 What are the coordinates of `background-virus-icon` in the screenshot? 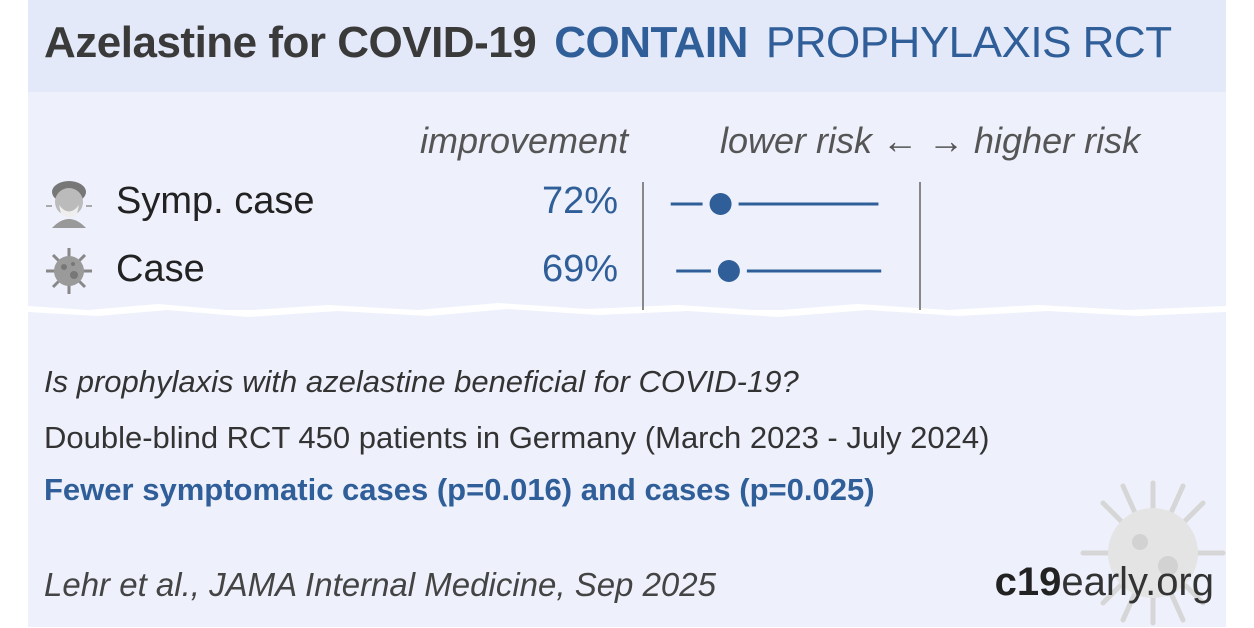 It's located at (1153, 553).